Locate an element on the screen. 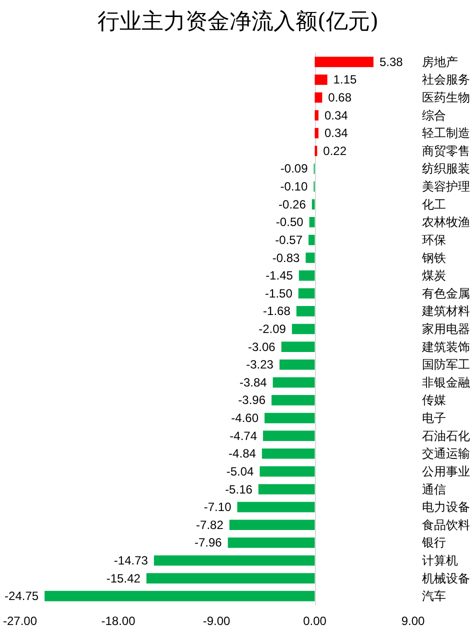 The height and width of the screenshot is (635, 476). data-label: -5.16 is located at coordinates (239, 489).